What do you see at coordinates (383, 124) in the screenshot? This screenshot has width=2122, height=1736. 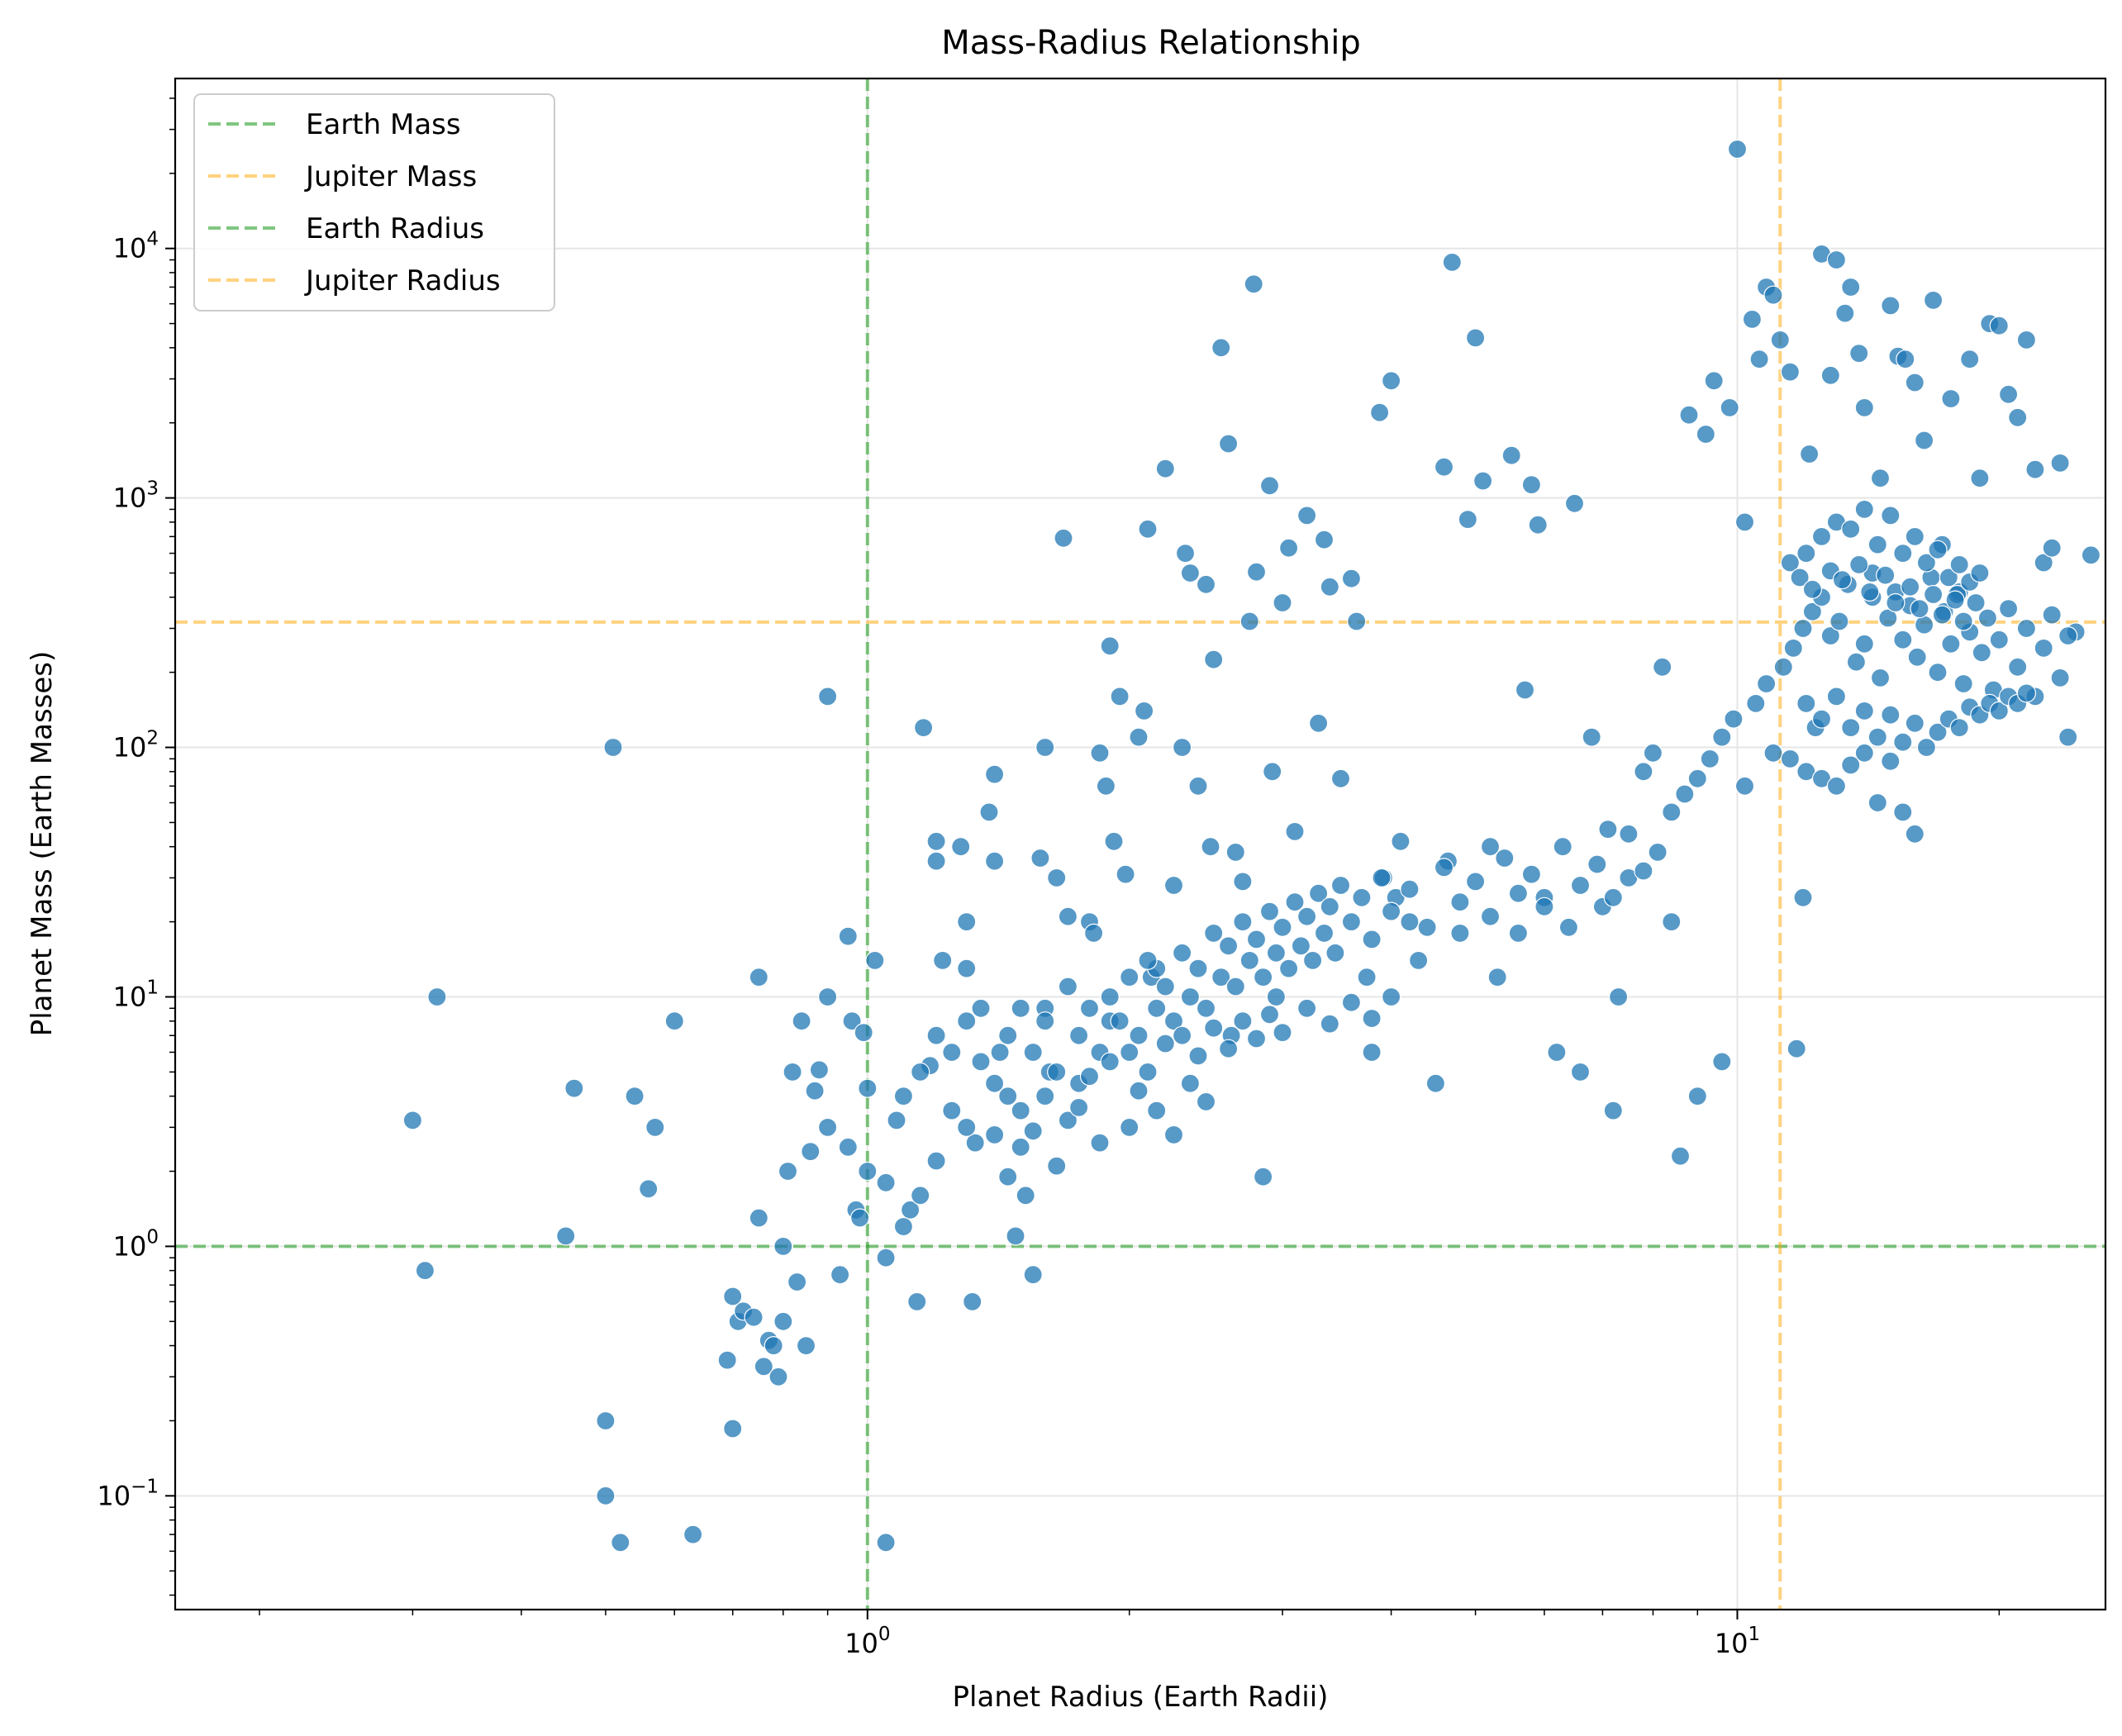 I see `legend-label: Earth Mass` at bounding box center [383, 124].